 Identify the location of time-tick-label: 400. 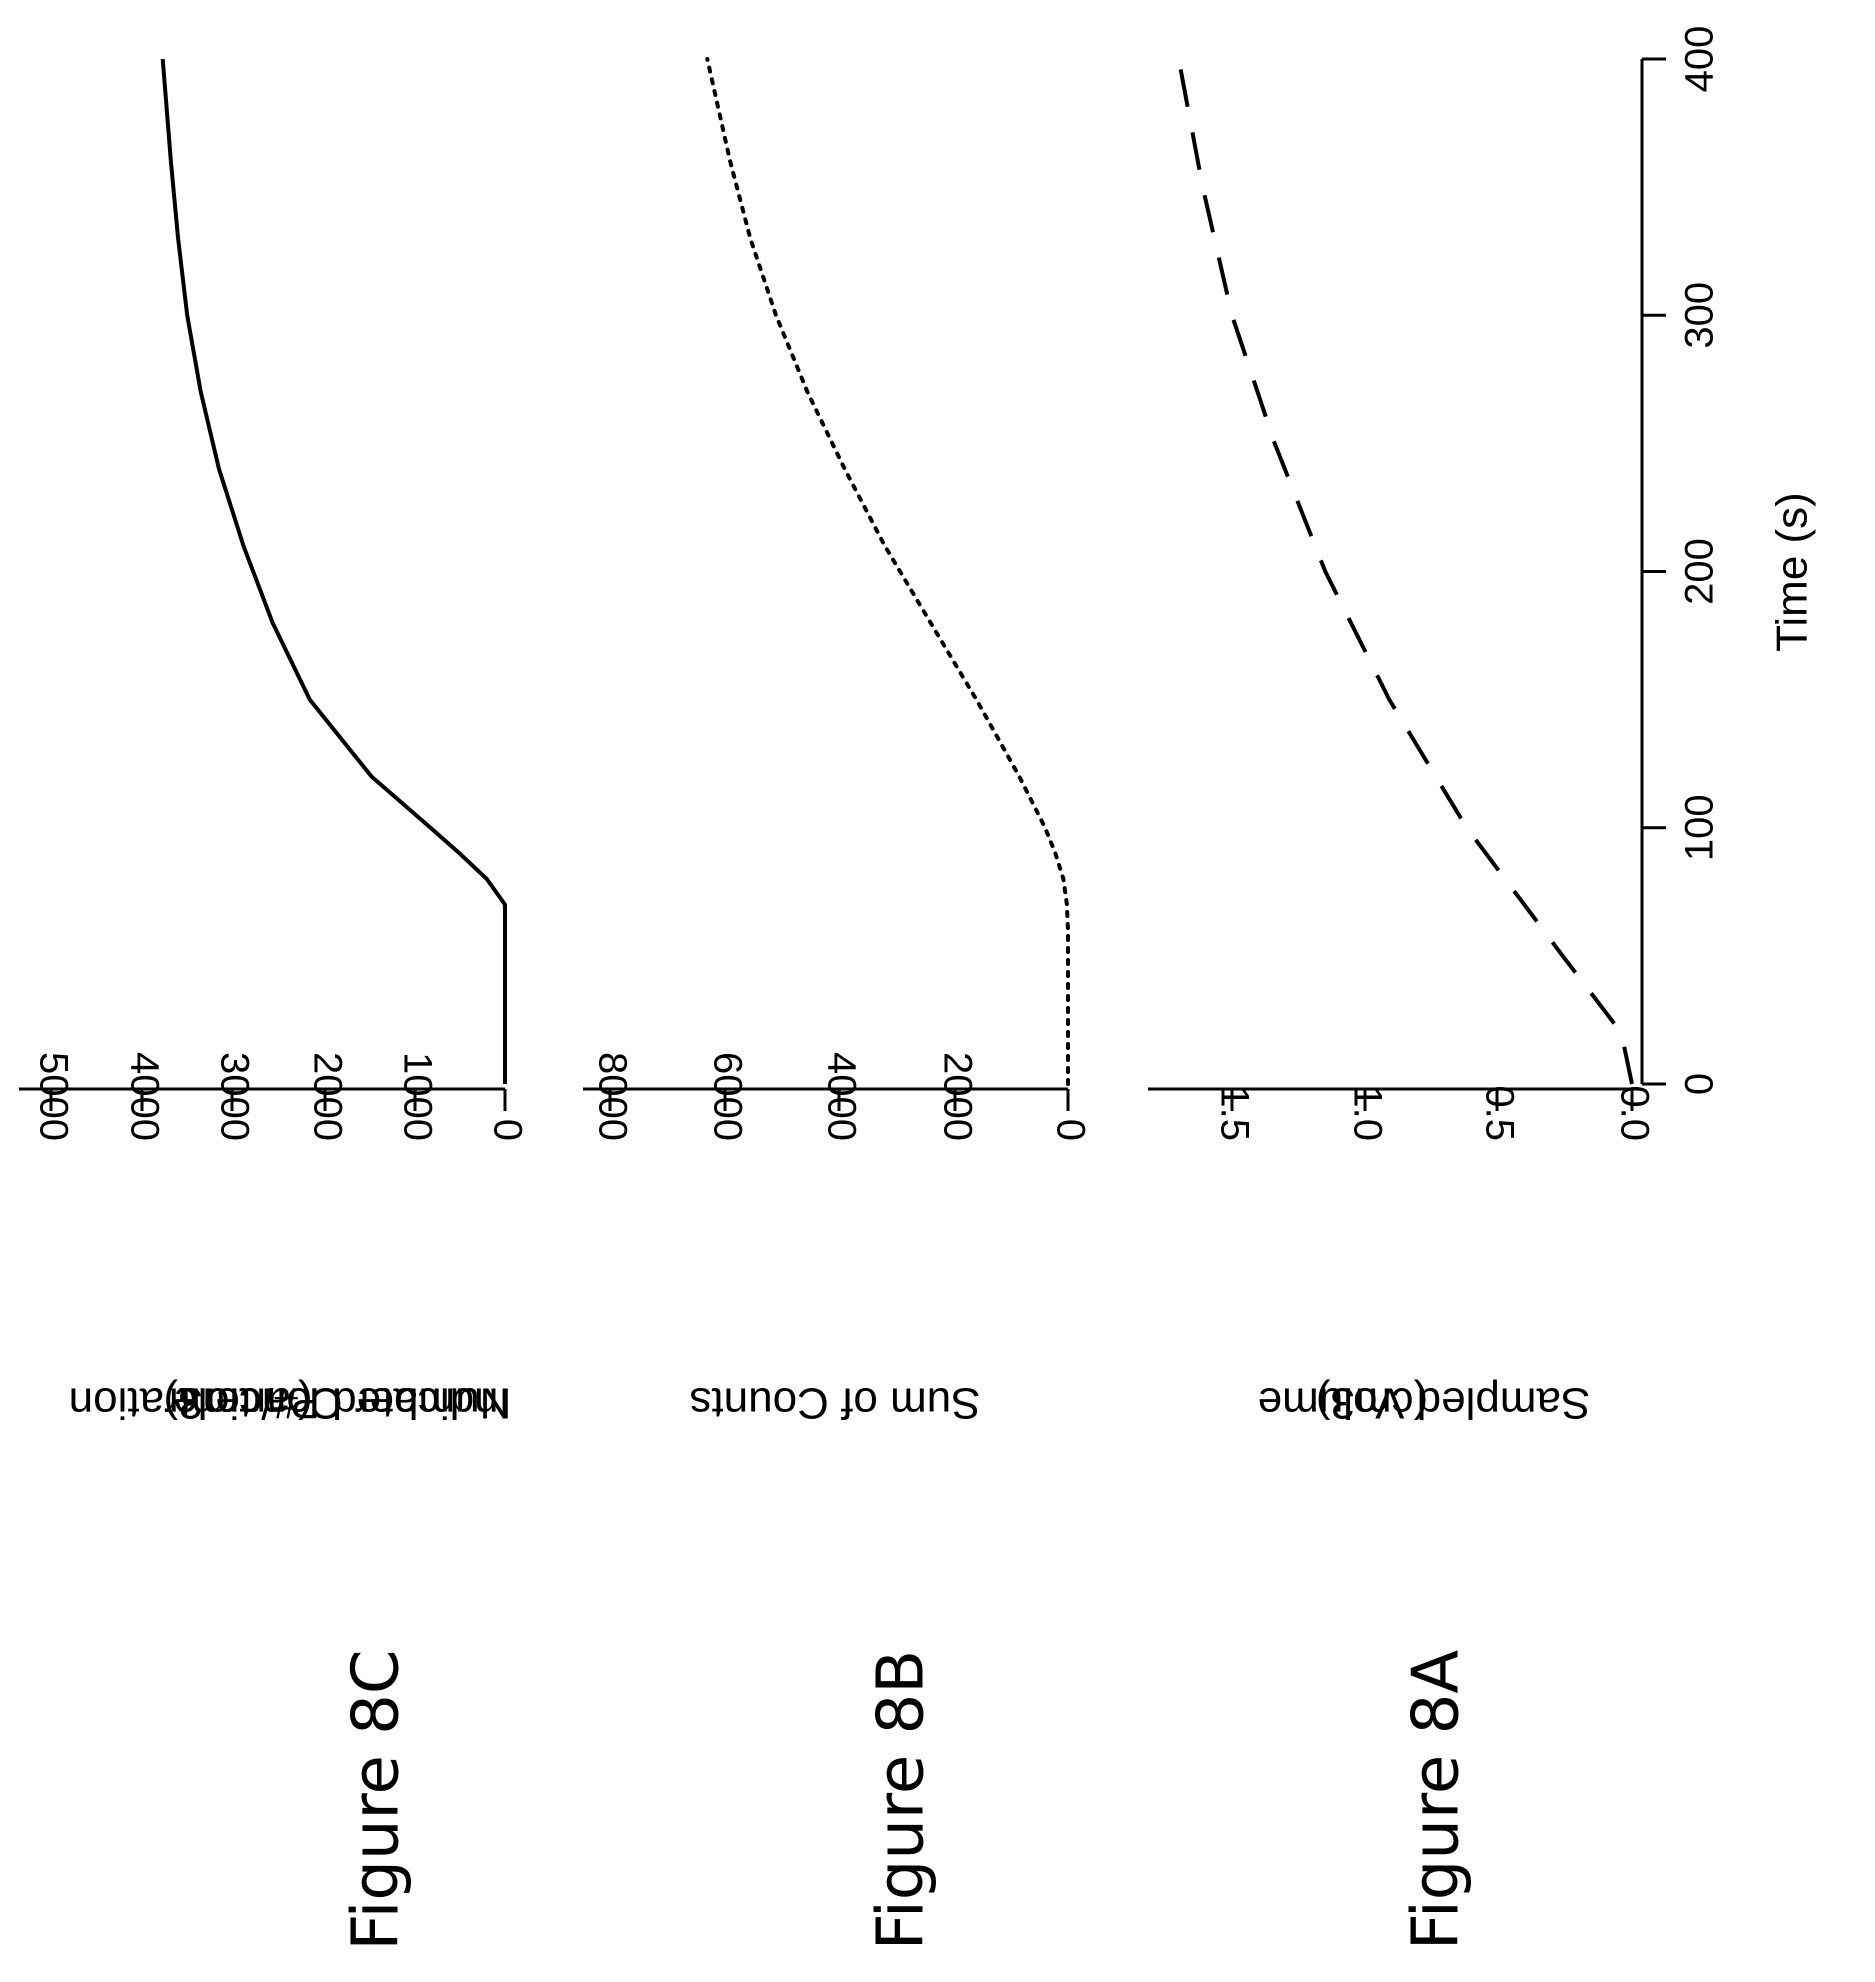
(1700, 59).